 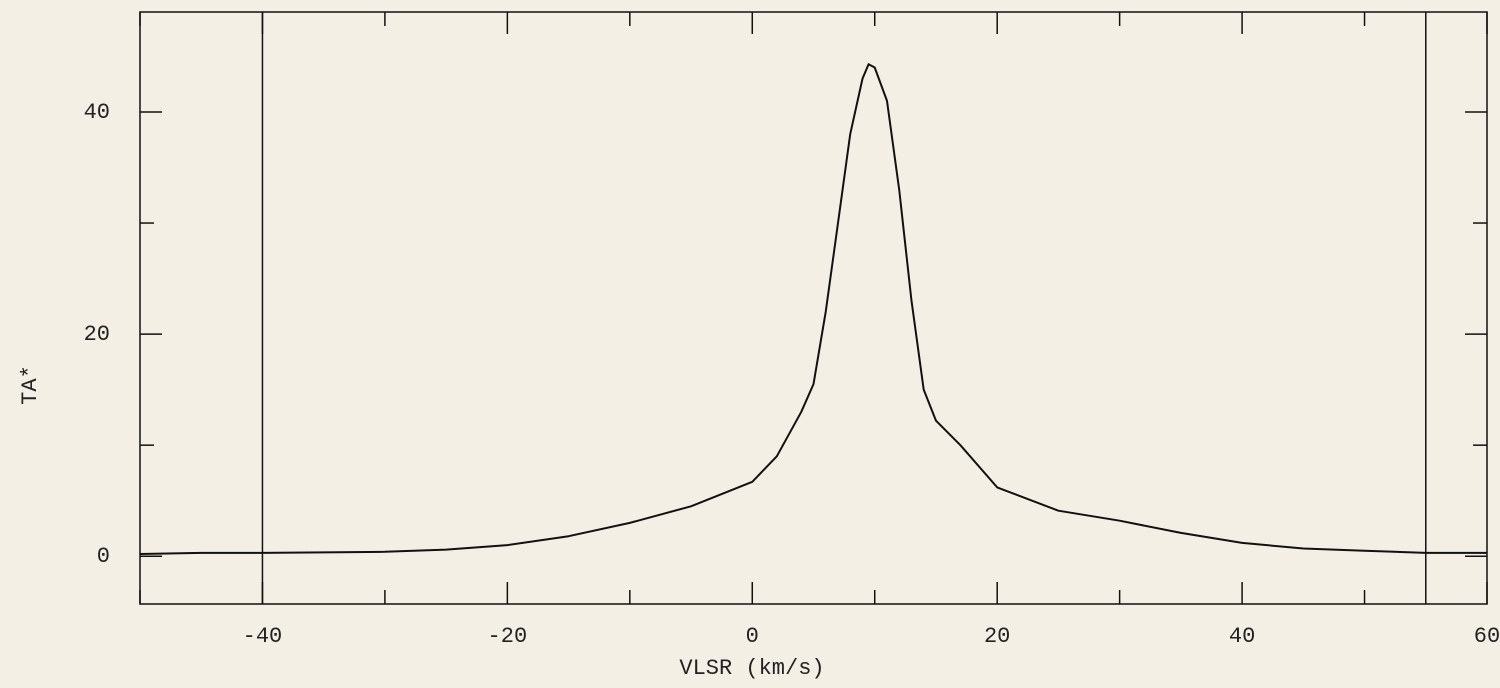 What do you see at coordinates (997, 636) in the screenshot?
I see `x-tick-label: 20` at bounding box center [997, 636].